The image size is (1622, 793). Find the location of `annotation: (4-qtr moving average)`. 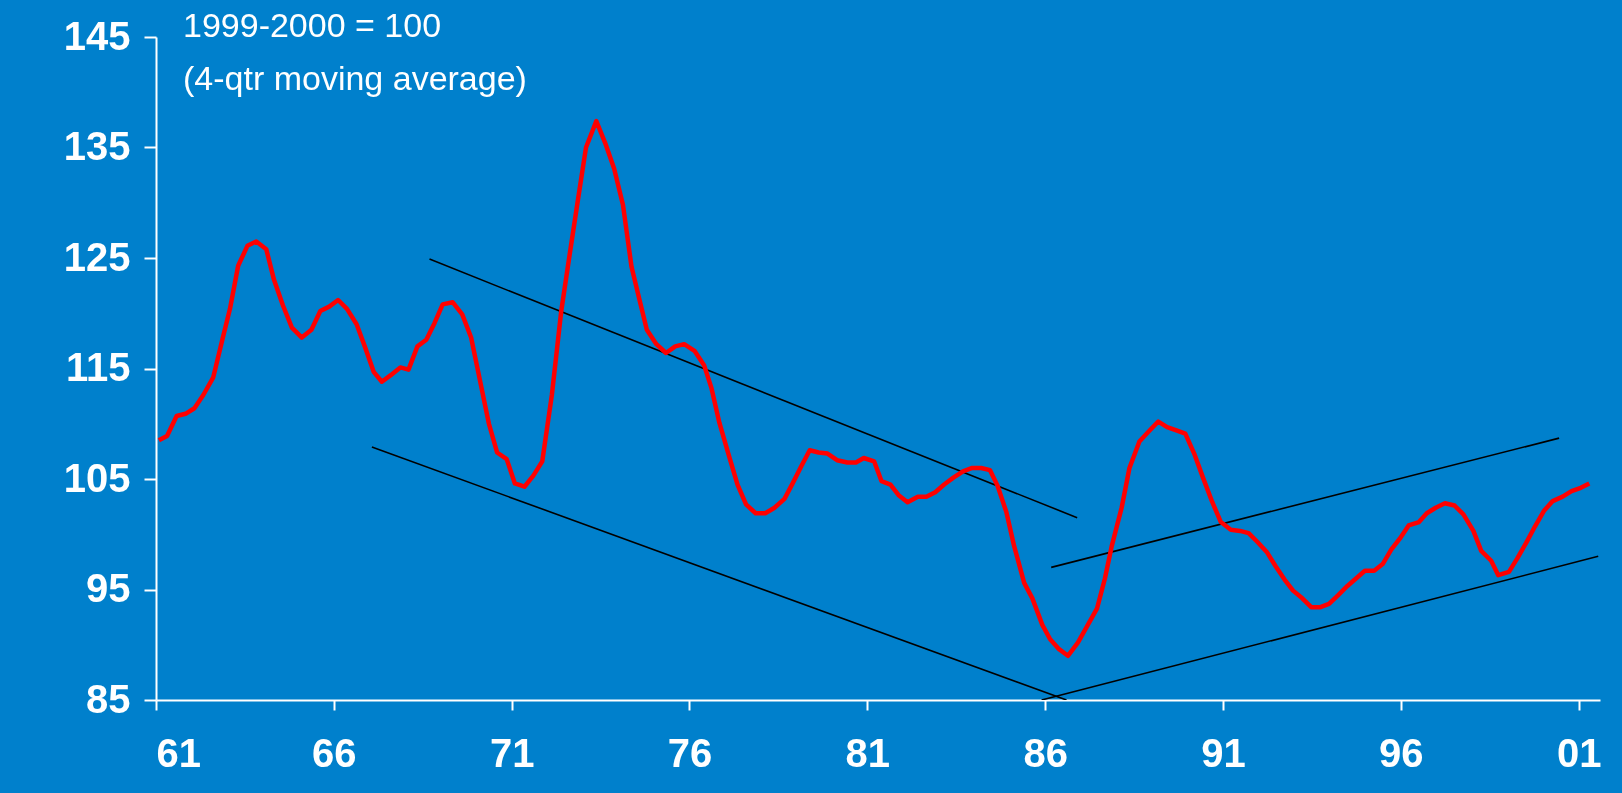

annotation: (4-qtr moving average) is located at coordinates (355, 78).